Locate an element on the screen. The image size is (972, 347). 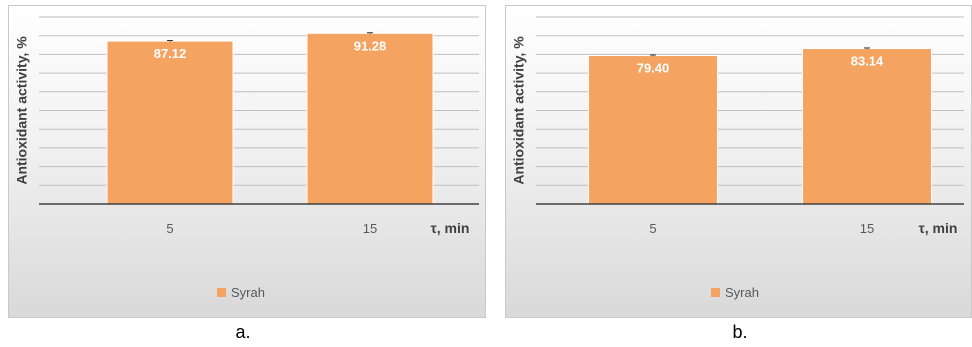
figure-caption-a: a. is located at coordinates (243, 332).